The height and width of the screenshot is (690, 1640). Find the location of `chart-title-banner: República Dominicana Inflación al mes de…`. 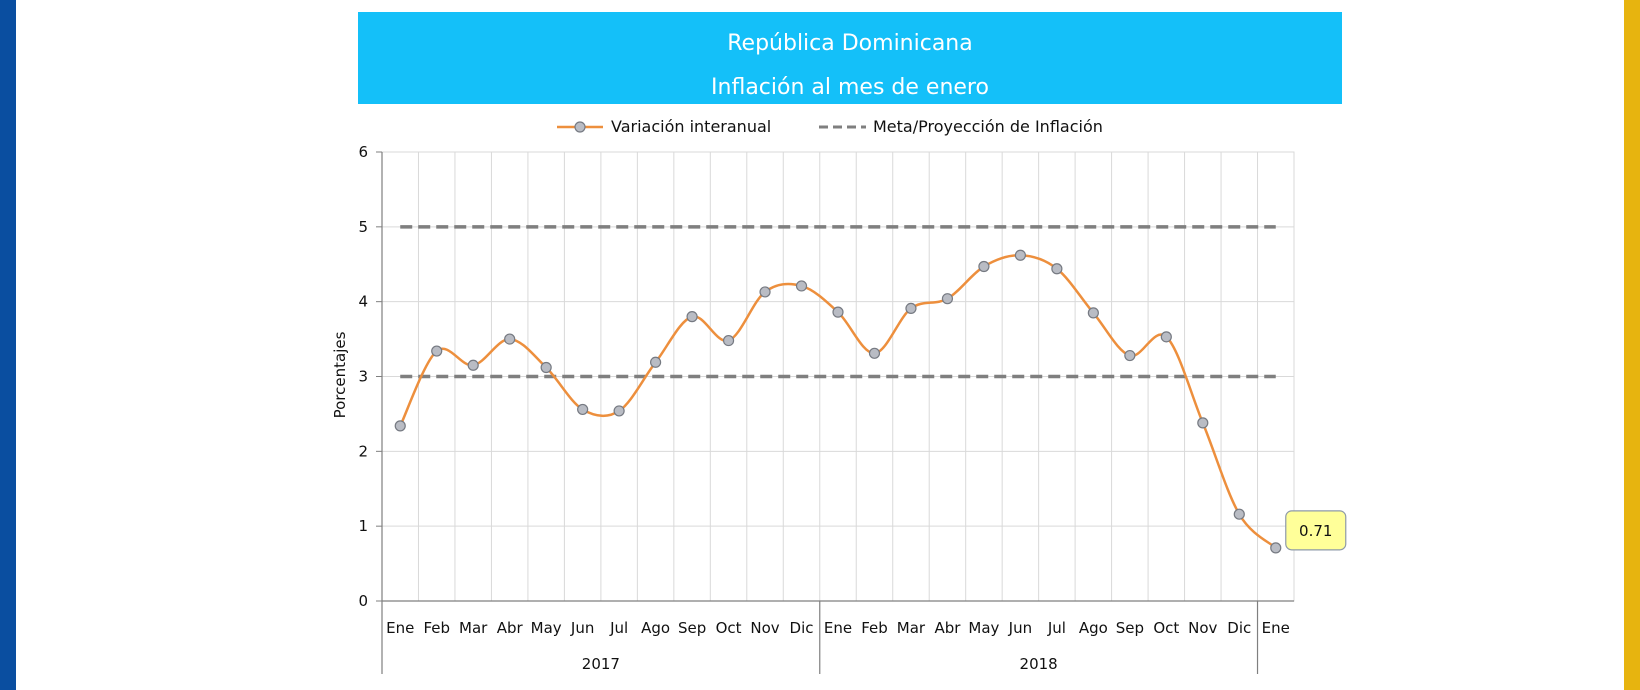

chart-title-banner: República Dominicana Inflación al mes de… is located at coordinates (850, 58).